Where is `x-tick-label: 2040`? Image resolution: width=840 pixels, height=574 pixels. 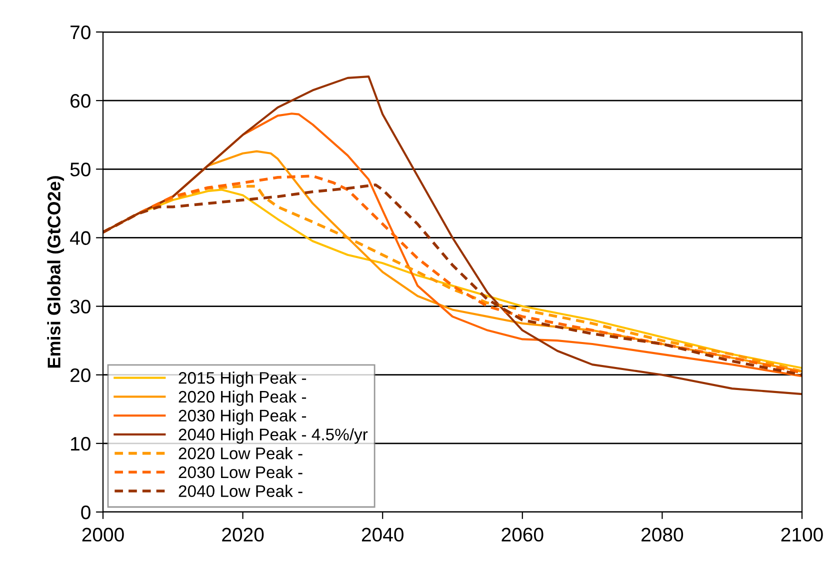
x-tick-label: 2040 is located at coordinates (383, 535).